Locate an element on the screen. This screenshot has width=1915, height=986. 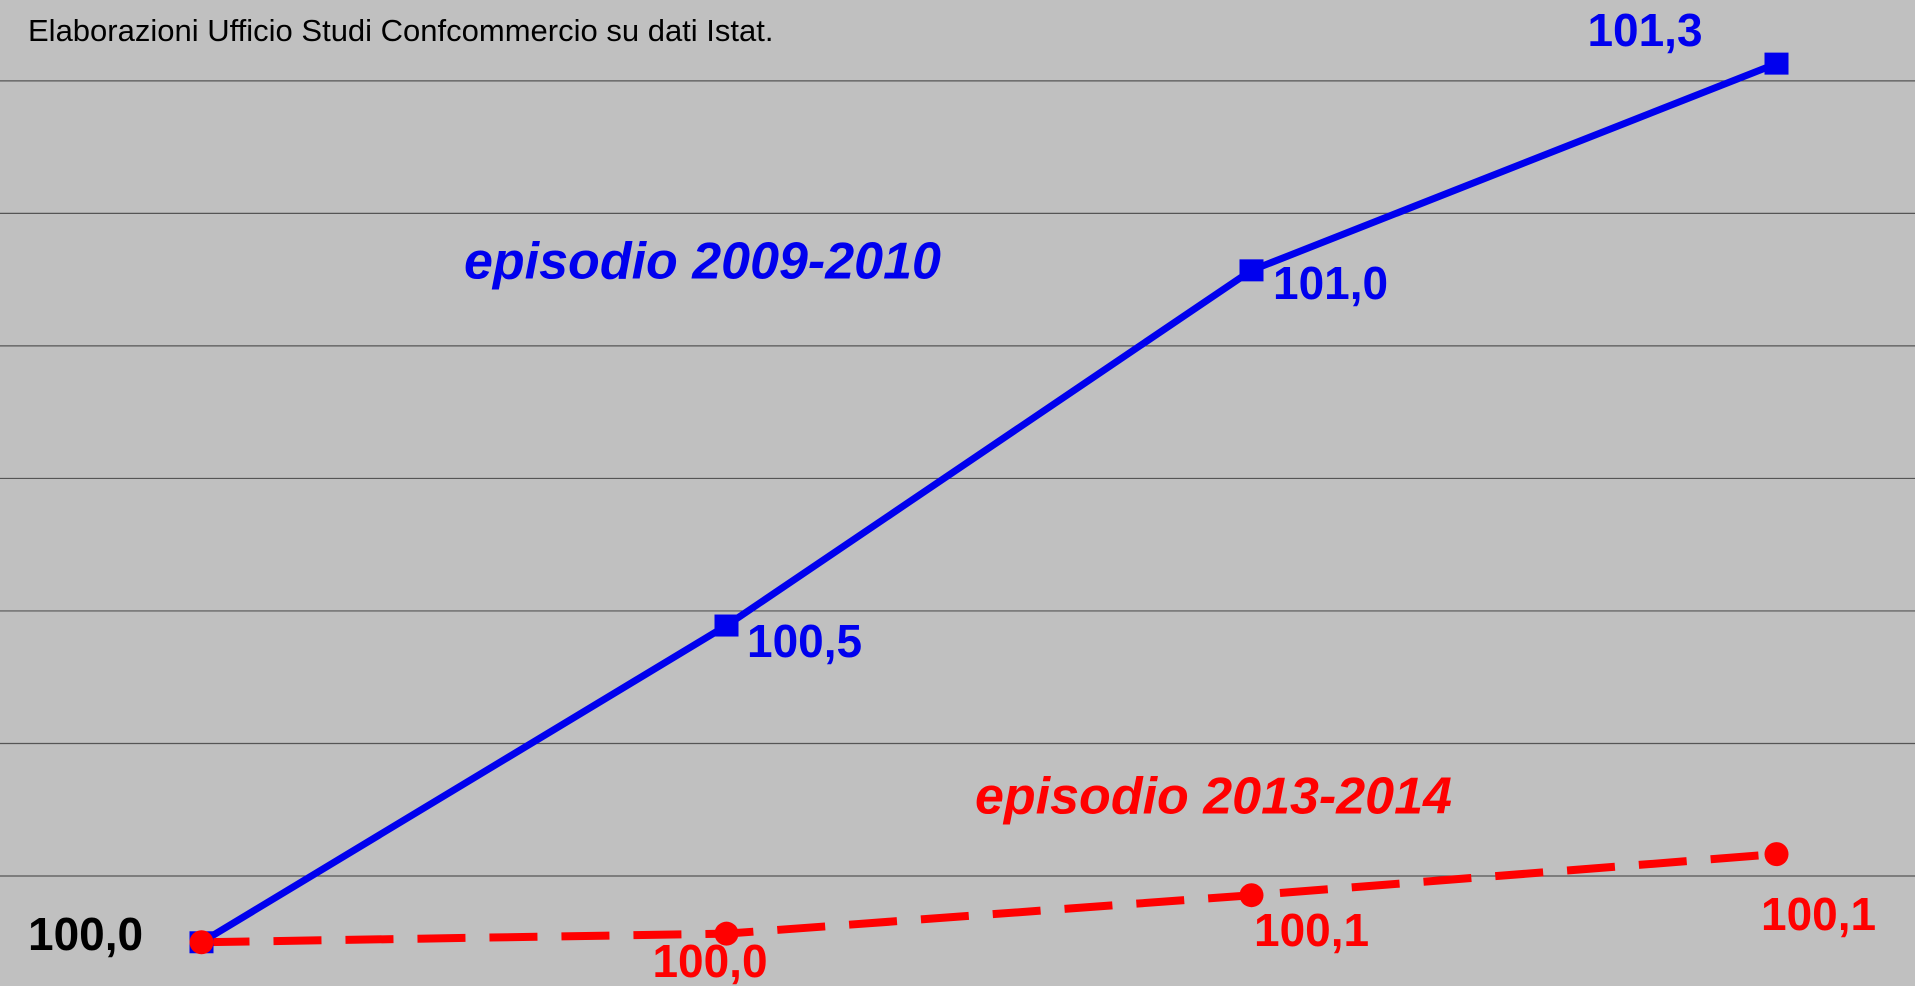
series-name: episodio 2009-2010 is located at coordinates (702, 262).